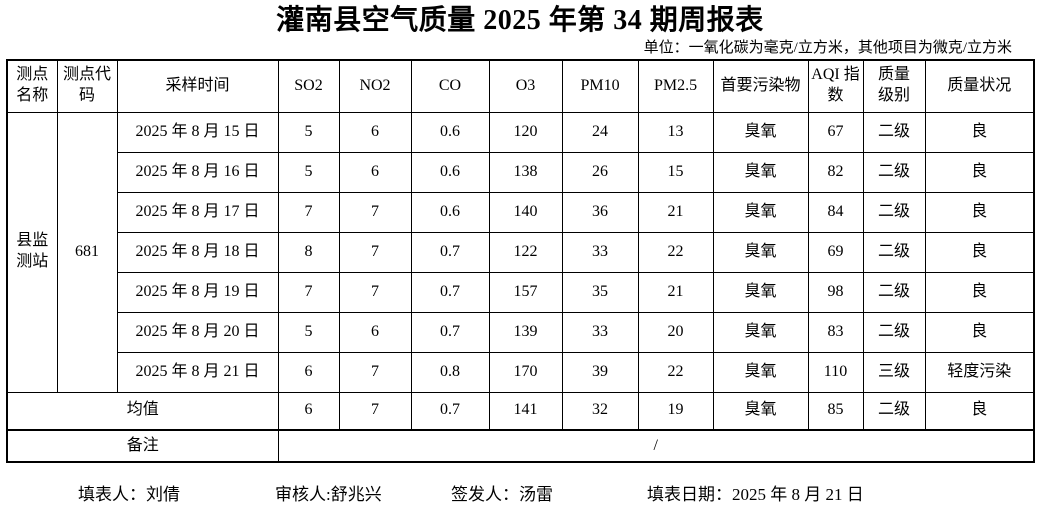 The width and height of the screenshot is (1040, 507). I want to click on preparer-label: 填表人：刘倩, so click(129, 494).